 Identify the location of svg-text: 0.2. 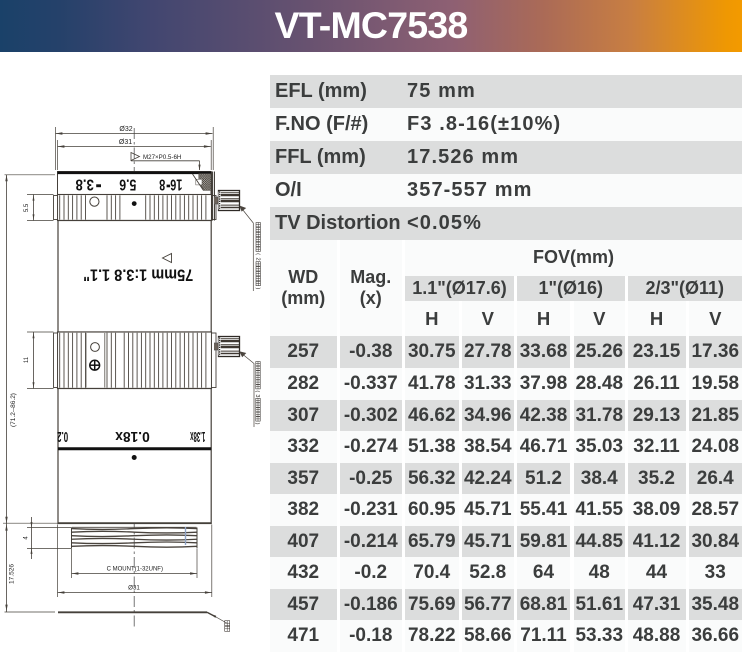
(62, 436).